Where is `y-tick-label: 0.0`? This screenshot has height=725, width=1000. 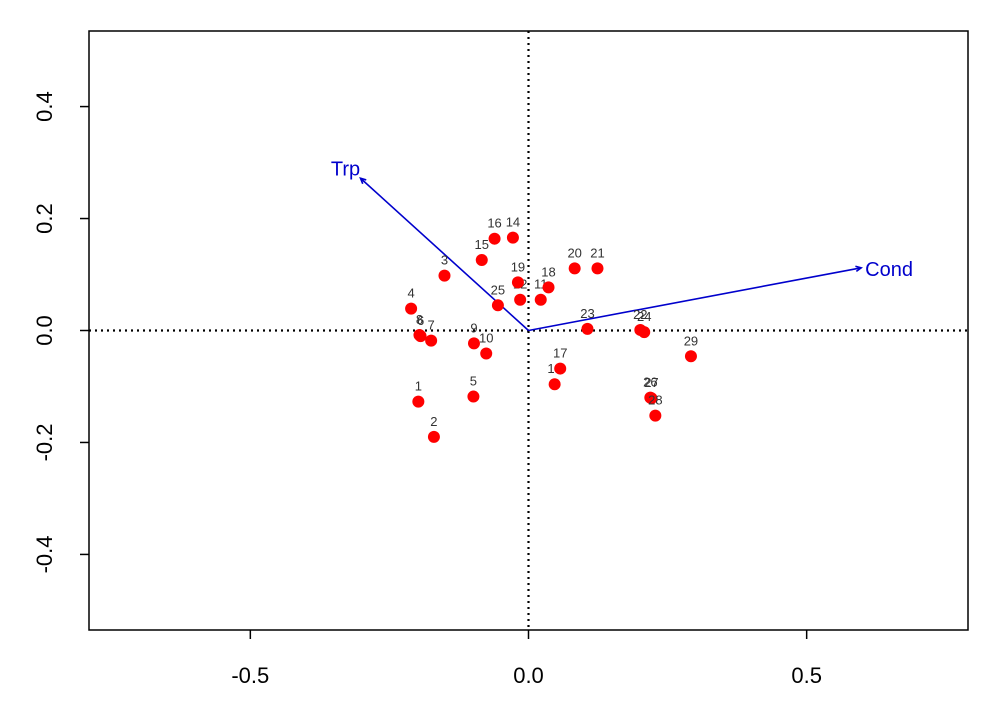 y-tick-label: 0.0 is located at coordinates (44, 330).